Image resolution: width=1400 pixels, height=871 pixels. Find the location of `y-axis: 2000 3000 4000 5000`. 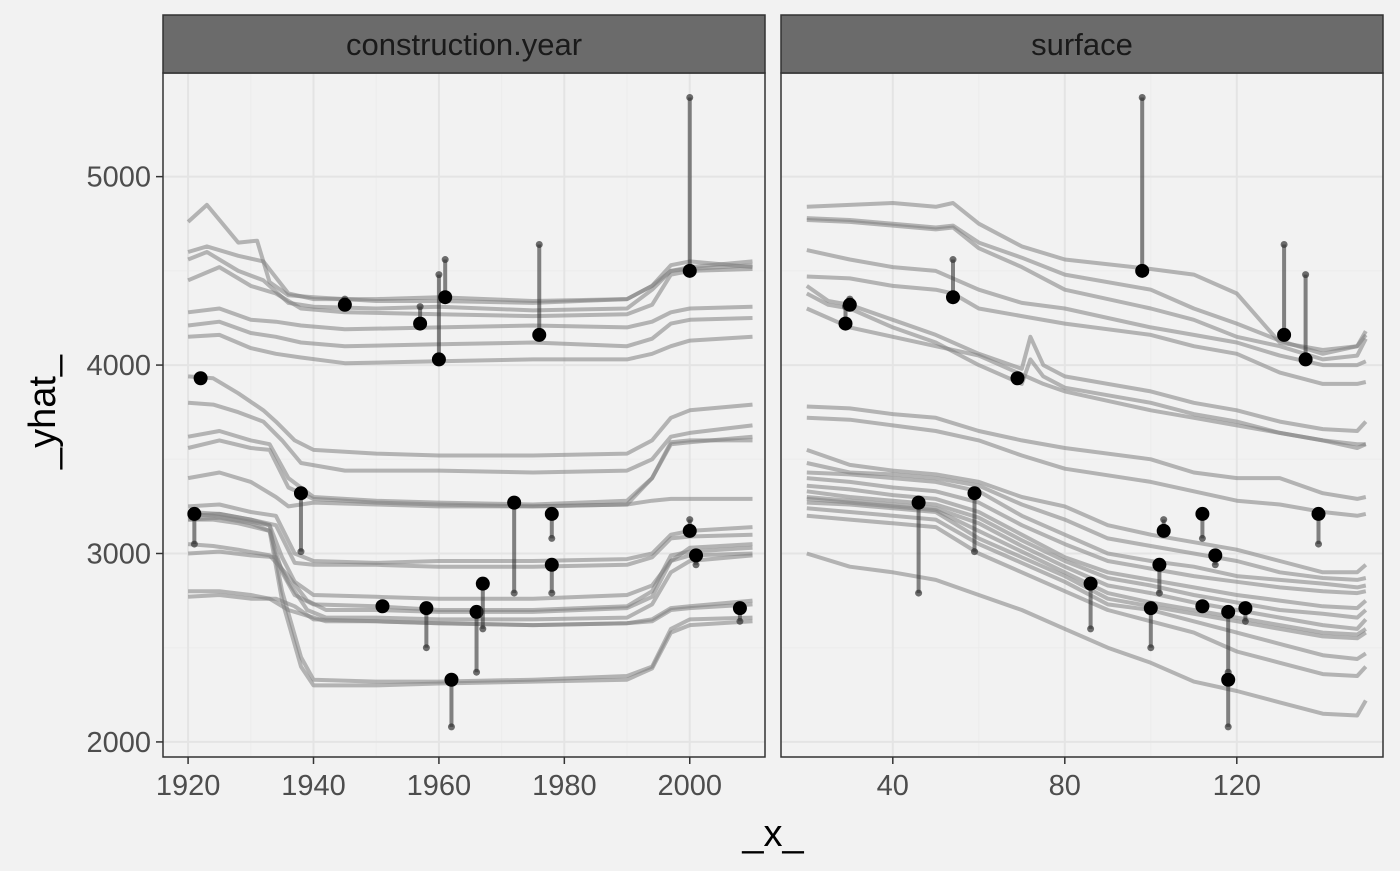

y-axis: 2000 3000 4000 5000 is located at coordinates (124, 460).